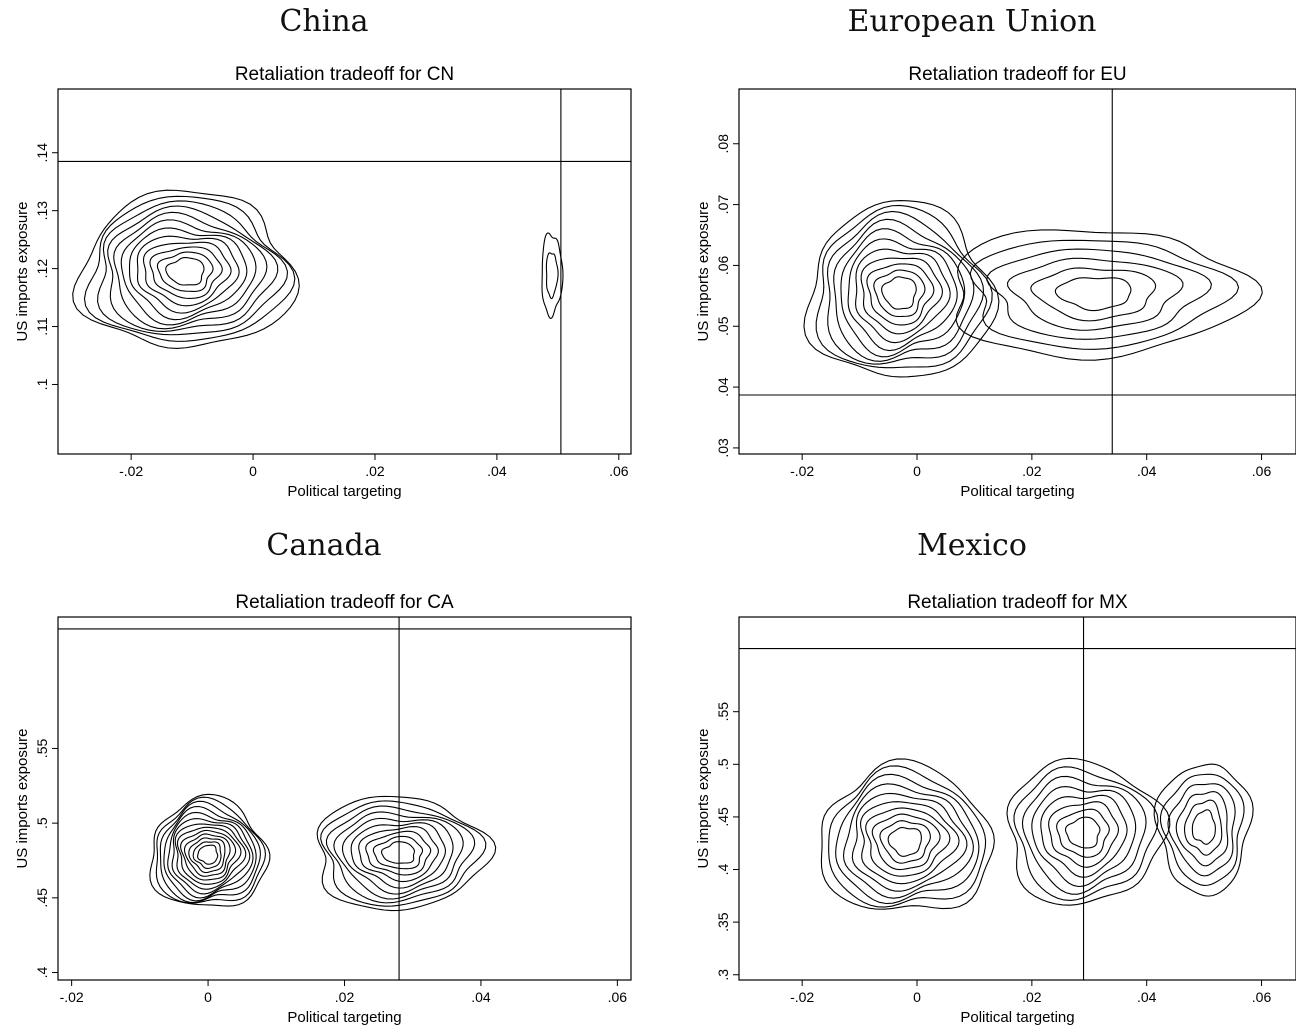 This screenshot has height=1029, width=1296. Describe the element at coordinates (972, 545) in the screenshot. I see `panel-heading: Mexico` at that location.